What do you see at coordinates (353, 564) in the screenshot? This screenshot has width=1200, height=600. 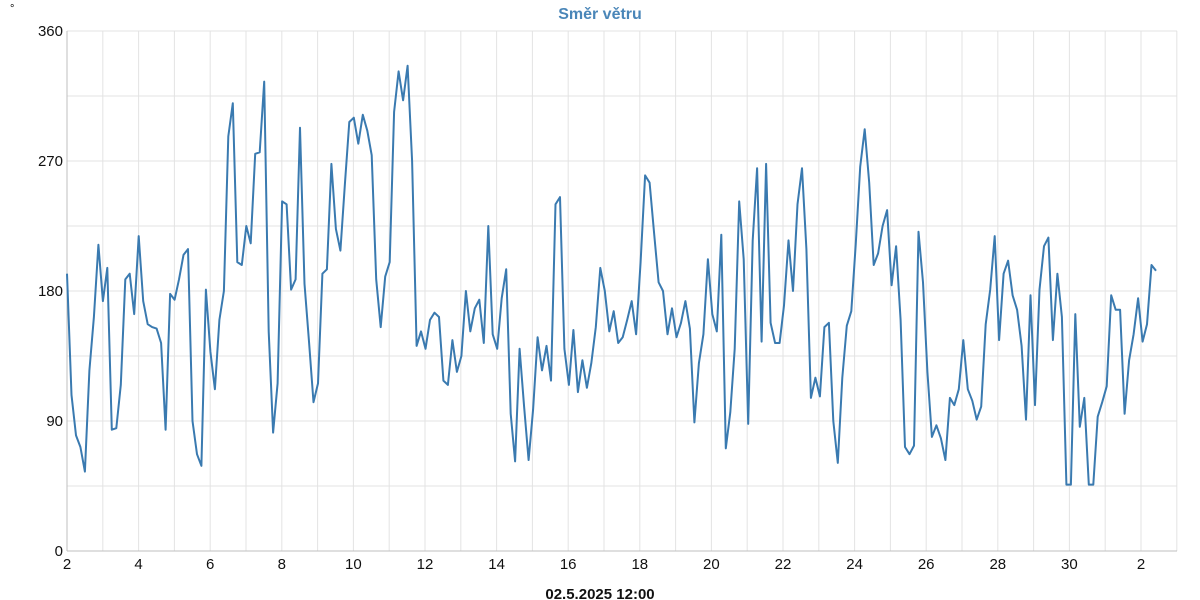 I see `x-tick-label: 10` at bounding box center [353, 564].